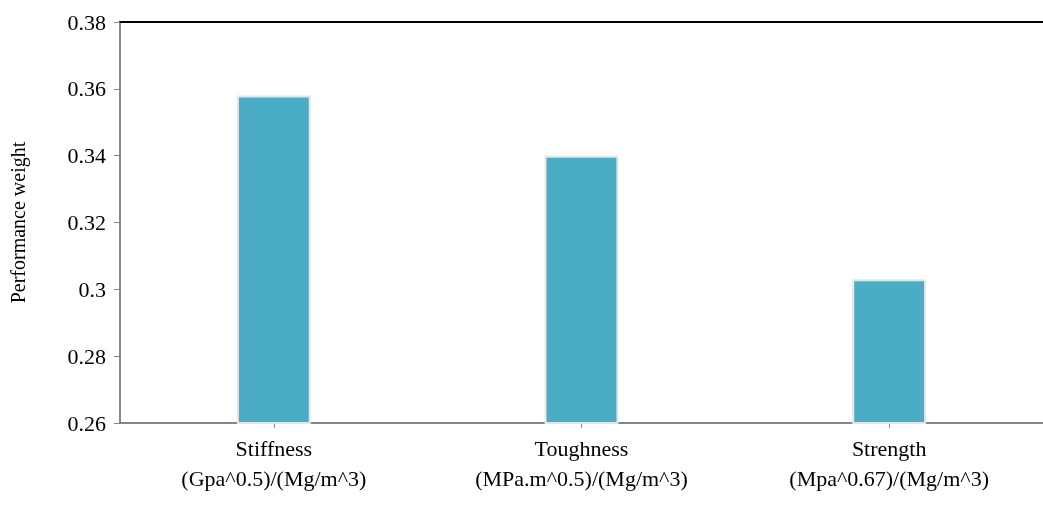 The width and height of the screenshot is (1043, 512). Describe the element at coordinates (86, 22) in the screenshot. I see `y-tick-label: 0.38` at that location.